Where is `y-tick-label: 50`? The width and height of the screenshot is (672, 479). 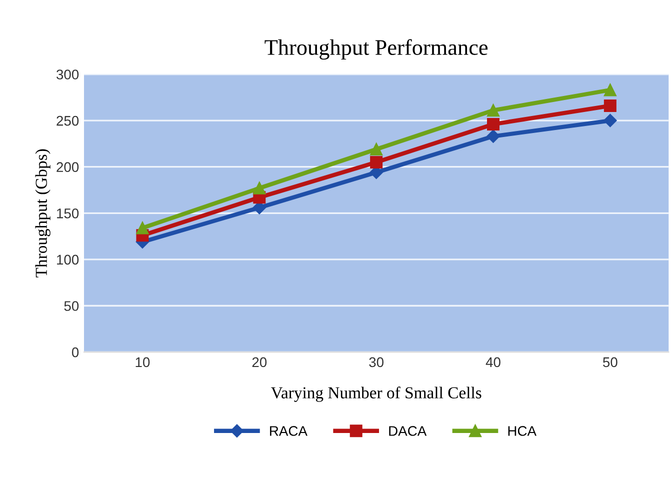 y-tick-label: 50 is located at coordinates (71, 306).